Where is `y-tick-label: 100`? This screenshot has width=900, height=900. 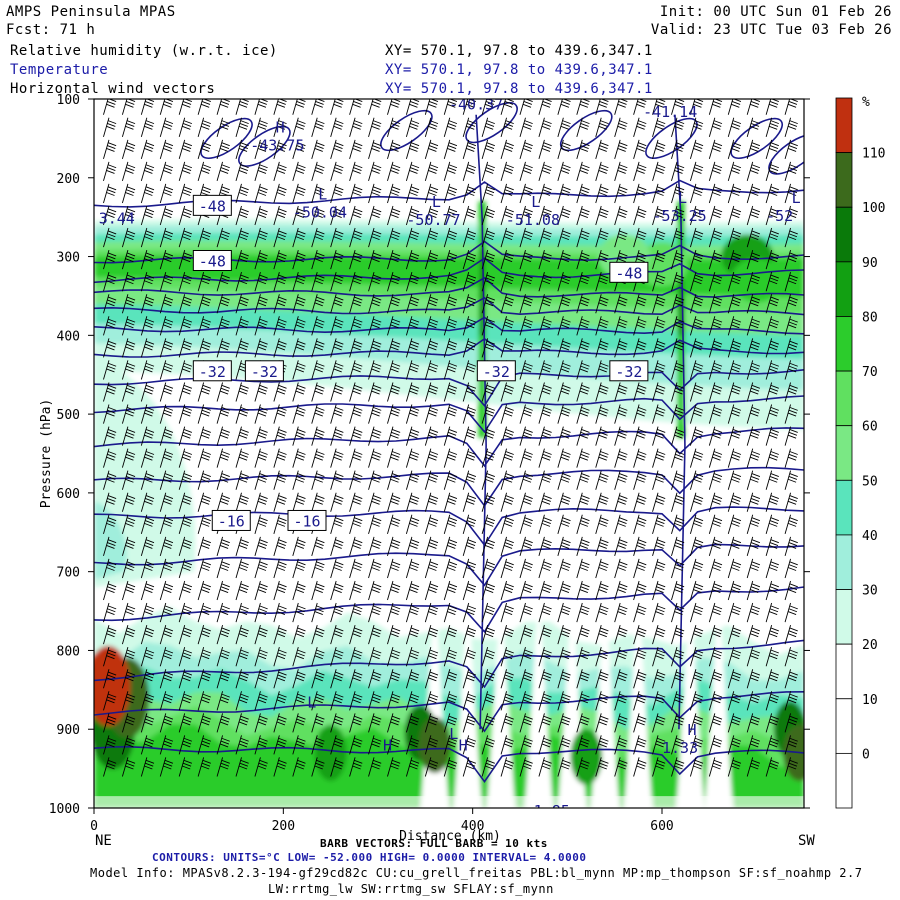 y-tick-label: 100 is located at coordinates (68, 100).